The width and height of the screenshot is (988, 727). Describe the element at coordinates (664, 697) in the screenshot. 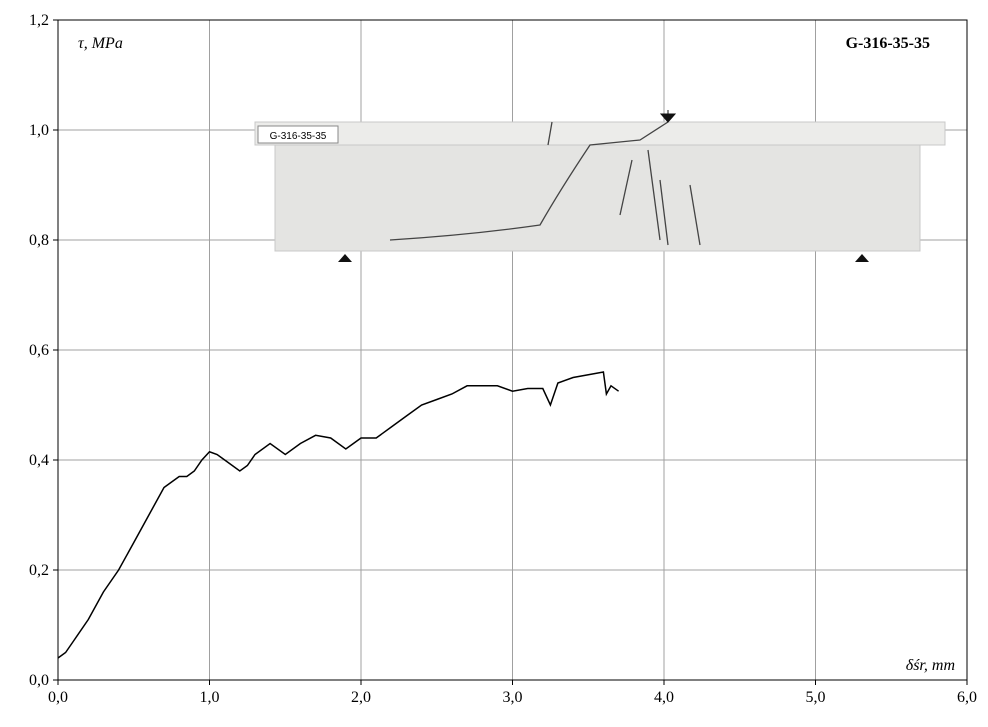

I see `x-tick-label: 4,0` at that location.